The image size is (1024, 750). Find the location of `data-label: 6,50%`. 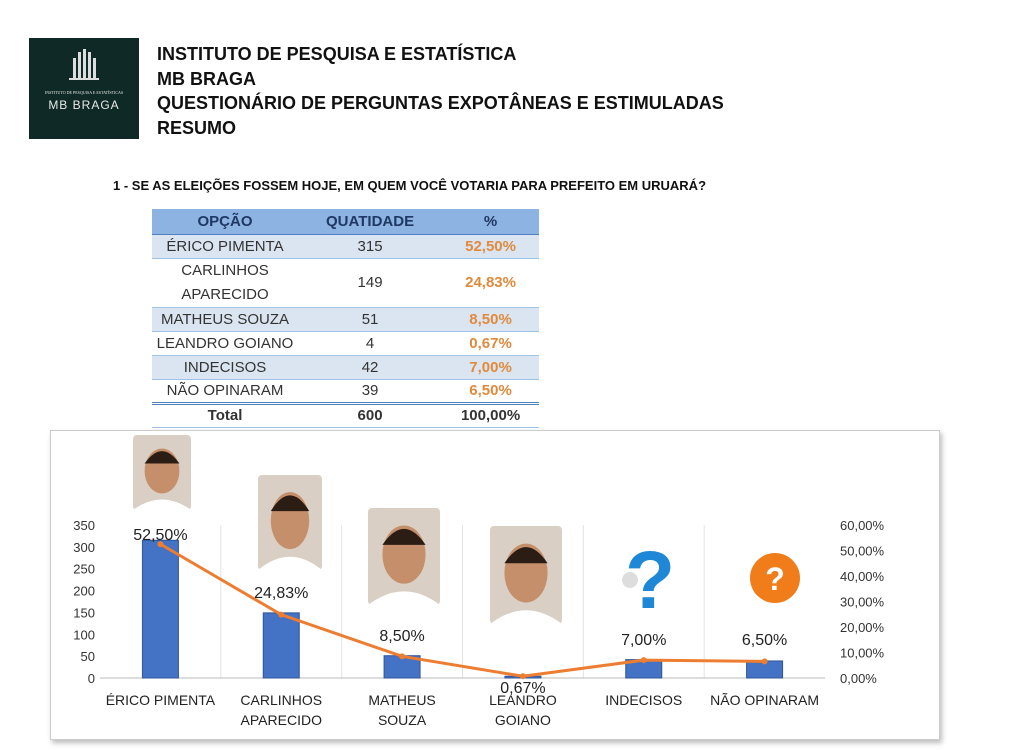

data-label: 6,50% is located at coordinates (764, 640).